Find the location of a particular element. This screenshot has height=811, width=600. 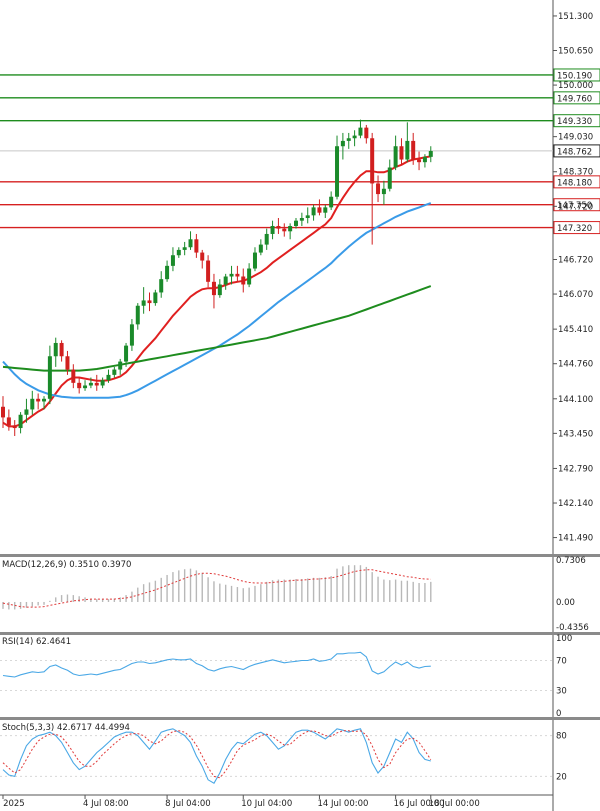

current-price-label: 148.762 is located at coordinates (574, 152).